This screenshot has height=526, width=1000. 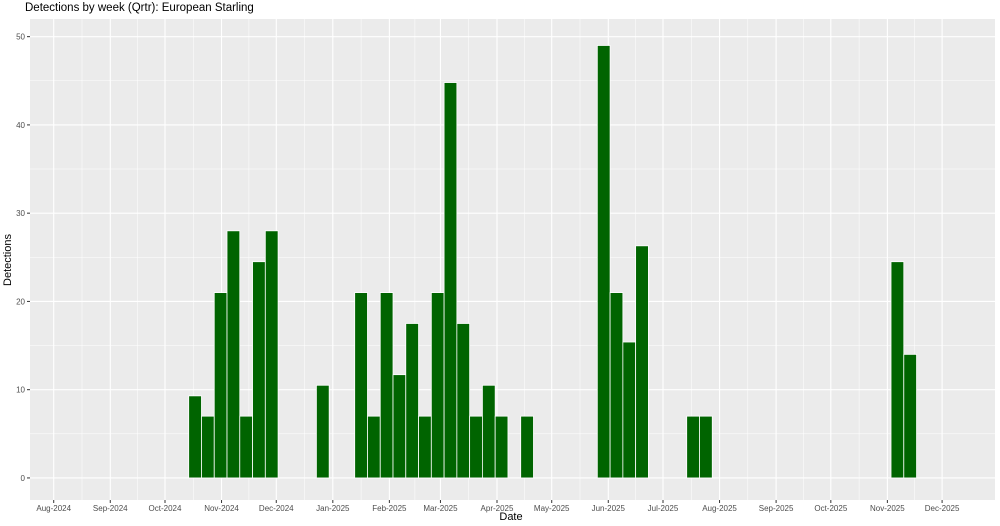 What do you see at coordinates (8, 260) in the screenshot?
I see `y-axis-label: Detections` at bounding box center [8, 260].